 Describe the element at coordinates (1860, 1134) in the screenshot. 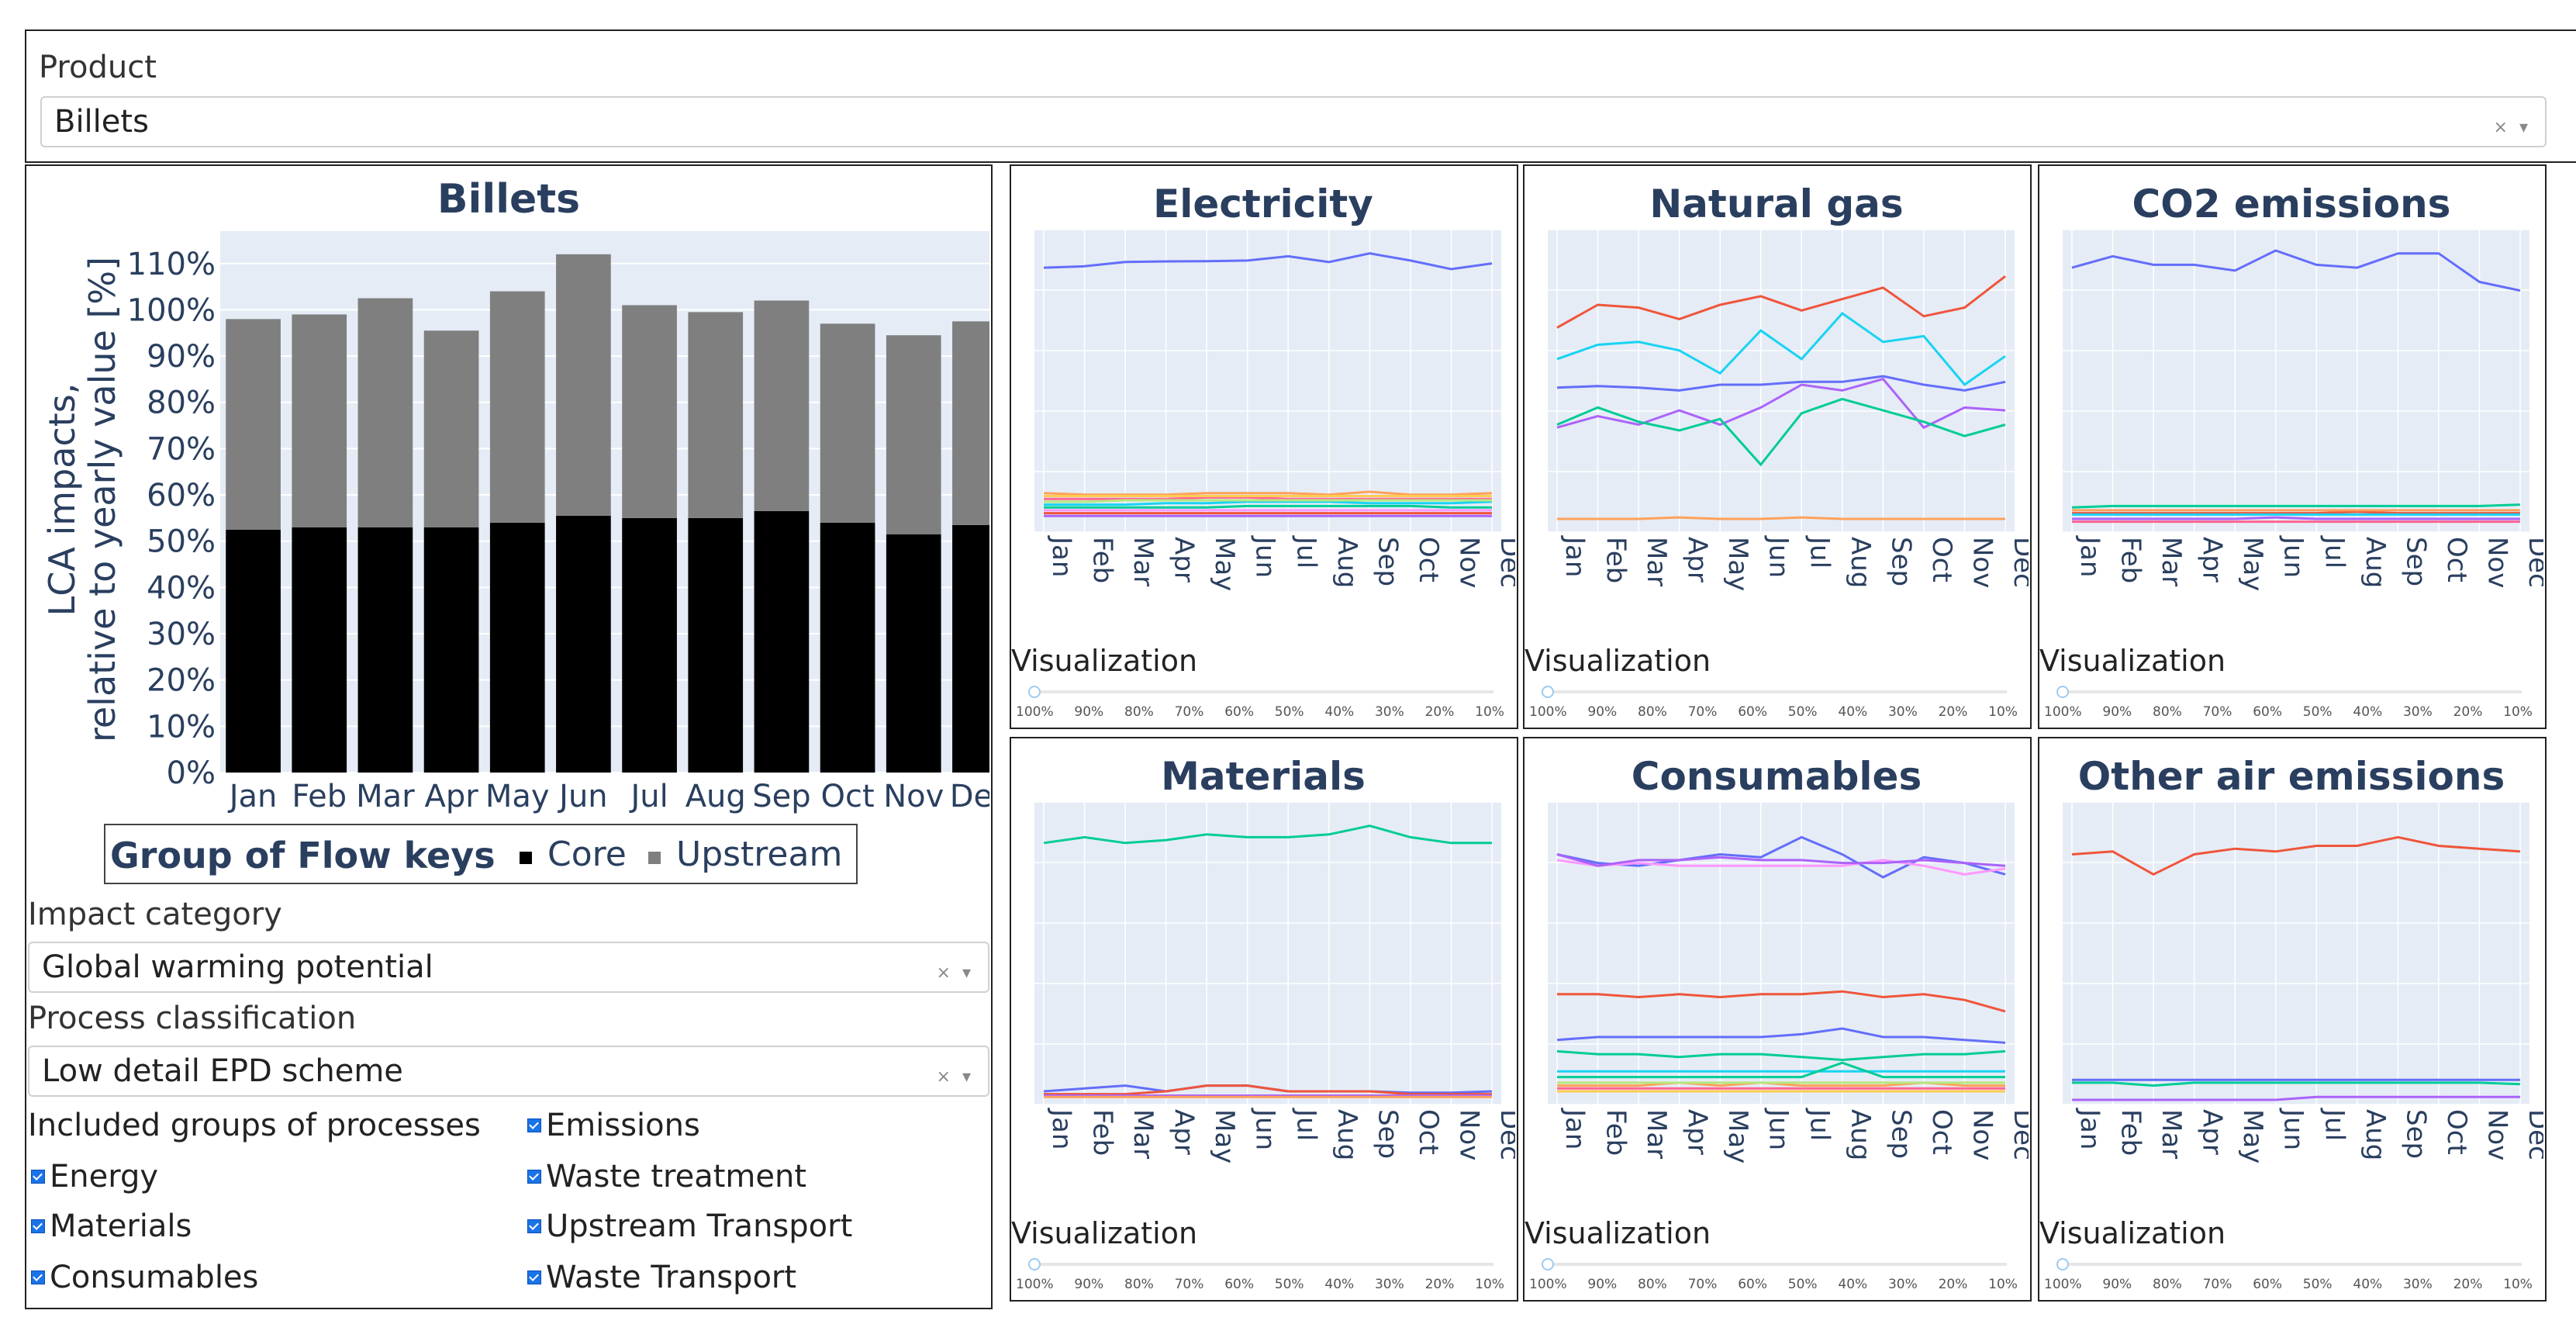

I see `x-tick-label: Aug` at that location.